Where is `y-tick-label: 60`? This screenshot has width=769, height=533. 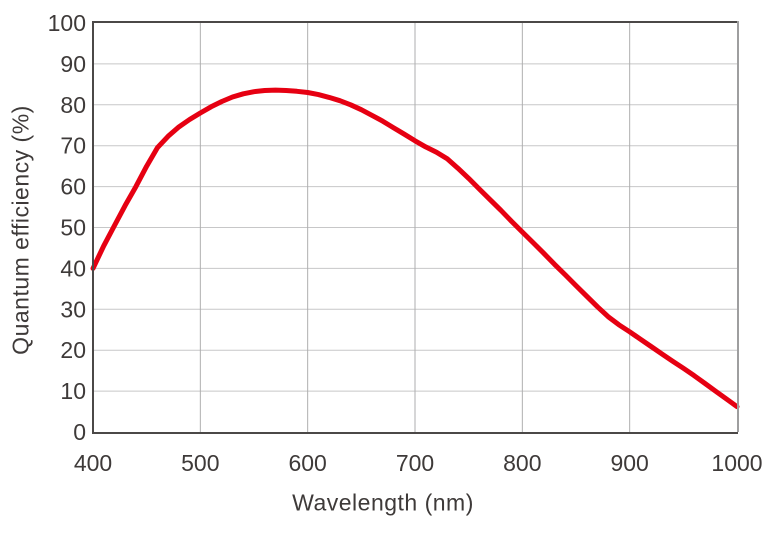 y-tick-label: 60 is located at coordinates (73, 187).